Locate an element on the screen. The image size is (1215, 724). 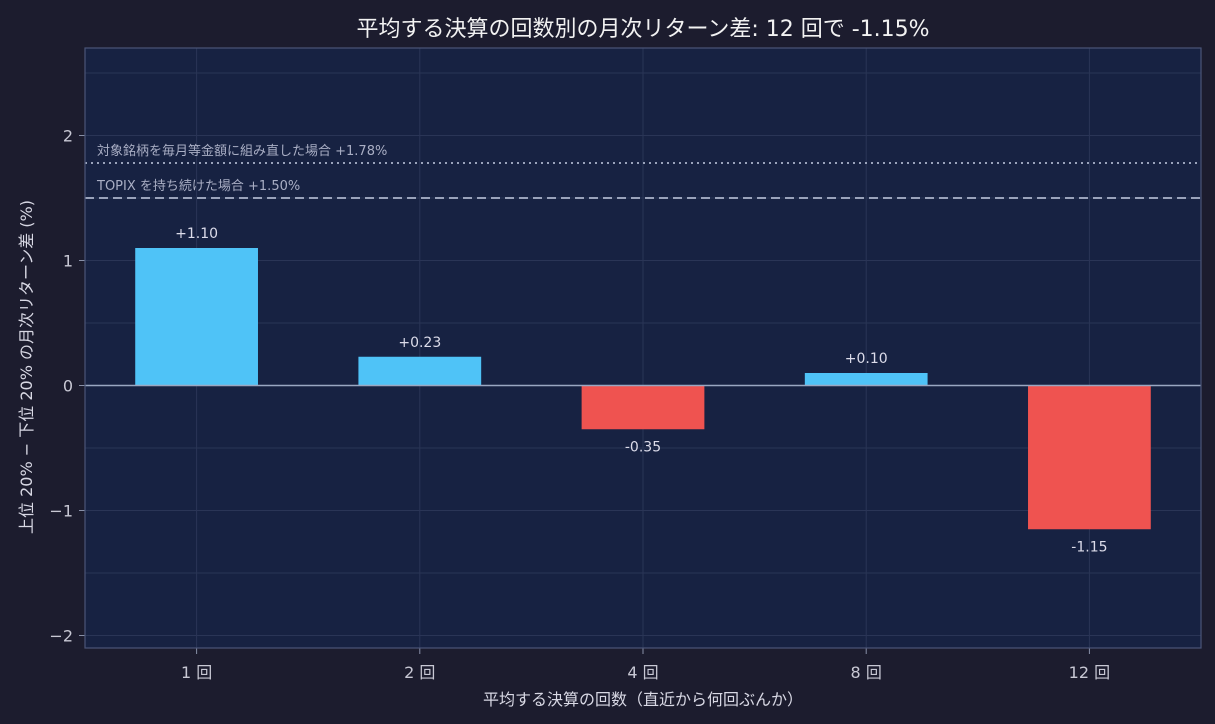
x-tick-label: 4 回 is located at coordinates (642, 672).